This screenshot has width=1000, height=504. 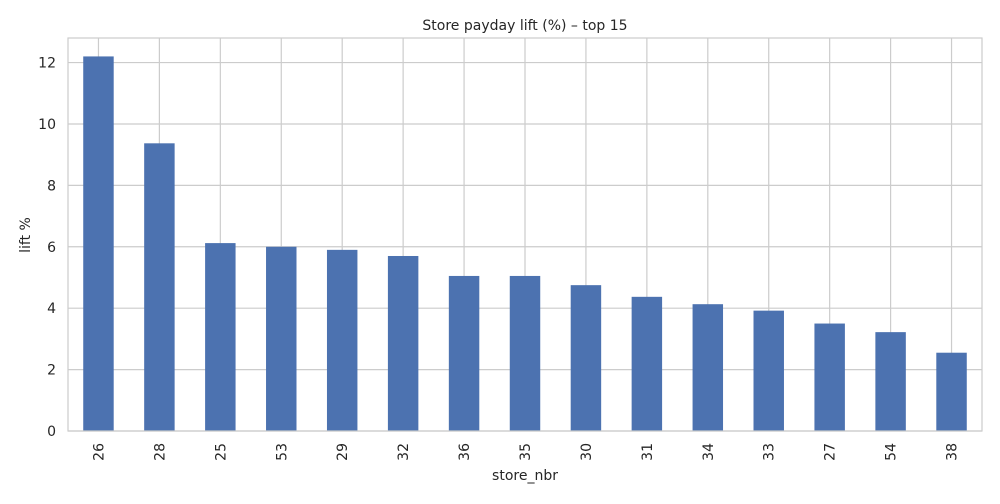 What do you see at coordinates (221, 452) in the screenshot?
I see `x-tick-label: 25` at bounding box center [221, 452].